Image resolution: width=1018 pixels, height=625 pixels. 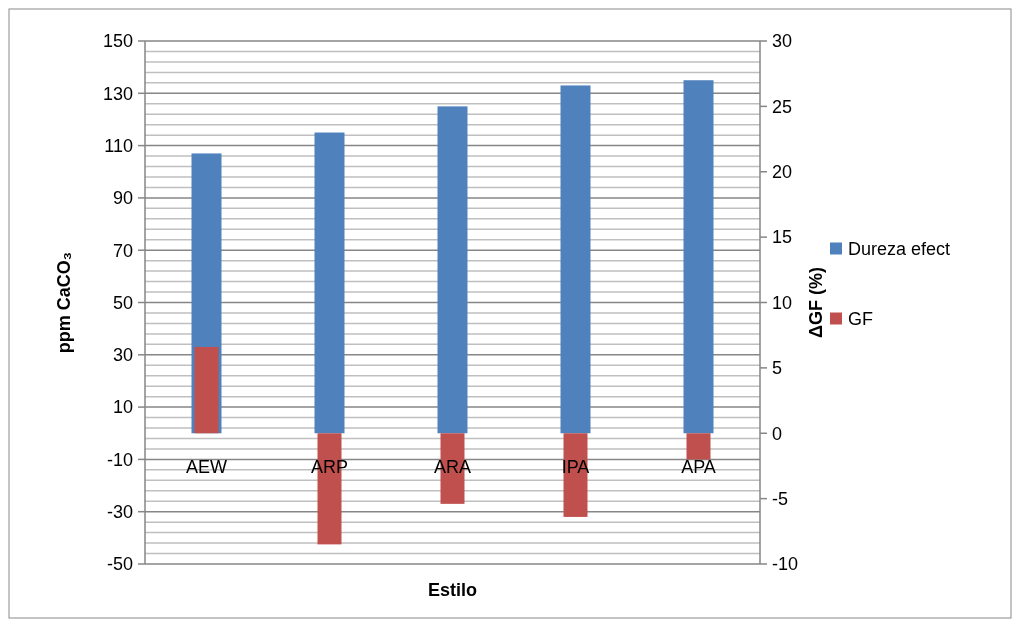 I want to click on y2-tick-label: 20, so click(x=782, y=172).